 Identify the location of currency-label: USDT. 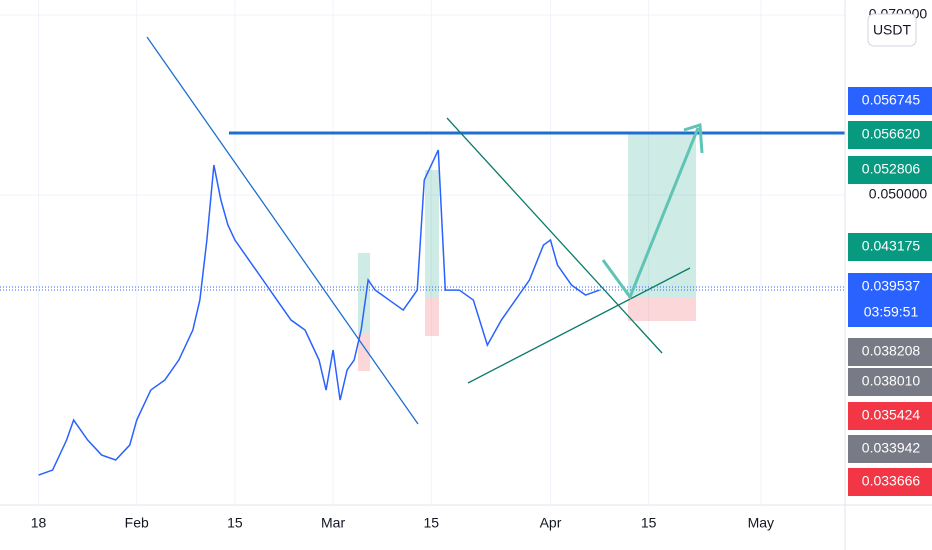
(892, 30).